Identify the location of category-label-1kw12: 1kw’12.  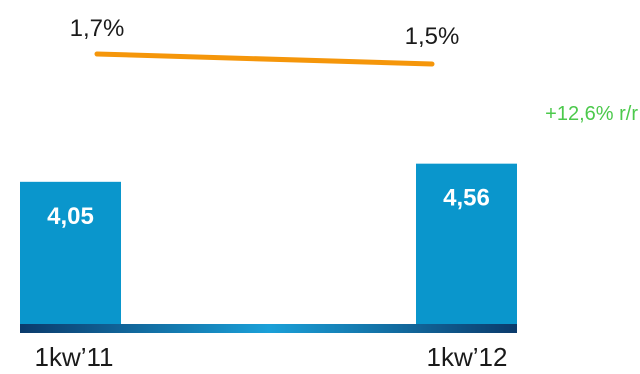
(467, 357).